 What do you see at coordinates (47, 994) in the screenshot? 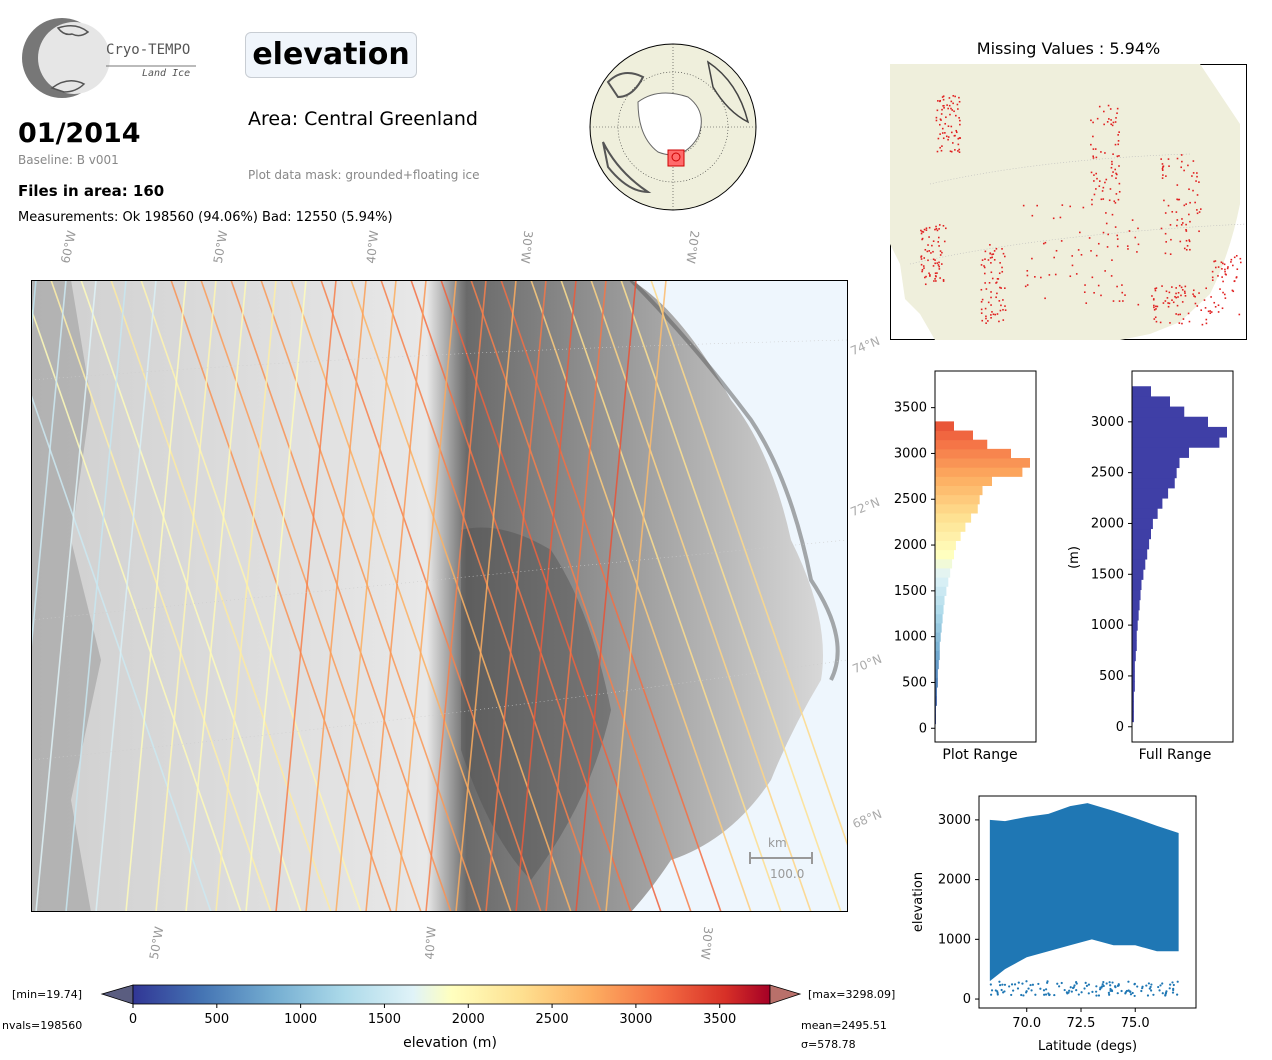
I see `colorbar-min-label: [min=19.74]` at bounding box center [47, 994].